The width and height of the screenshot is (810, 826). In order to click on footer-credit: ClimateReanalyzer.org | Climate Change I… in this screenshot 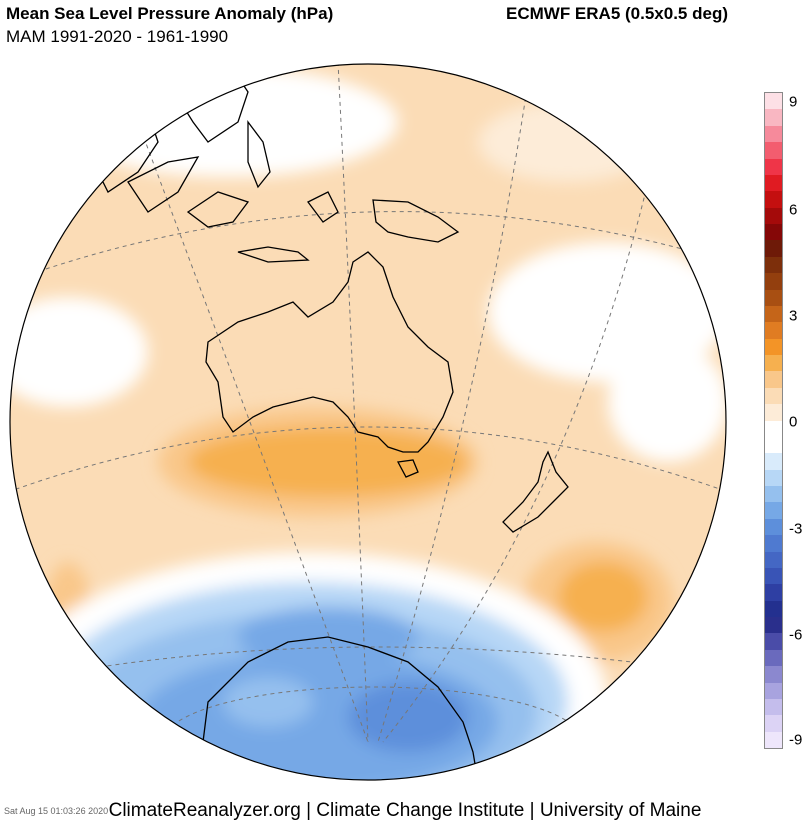, I will do `click(405, 810)`.